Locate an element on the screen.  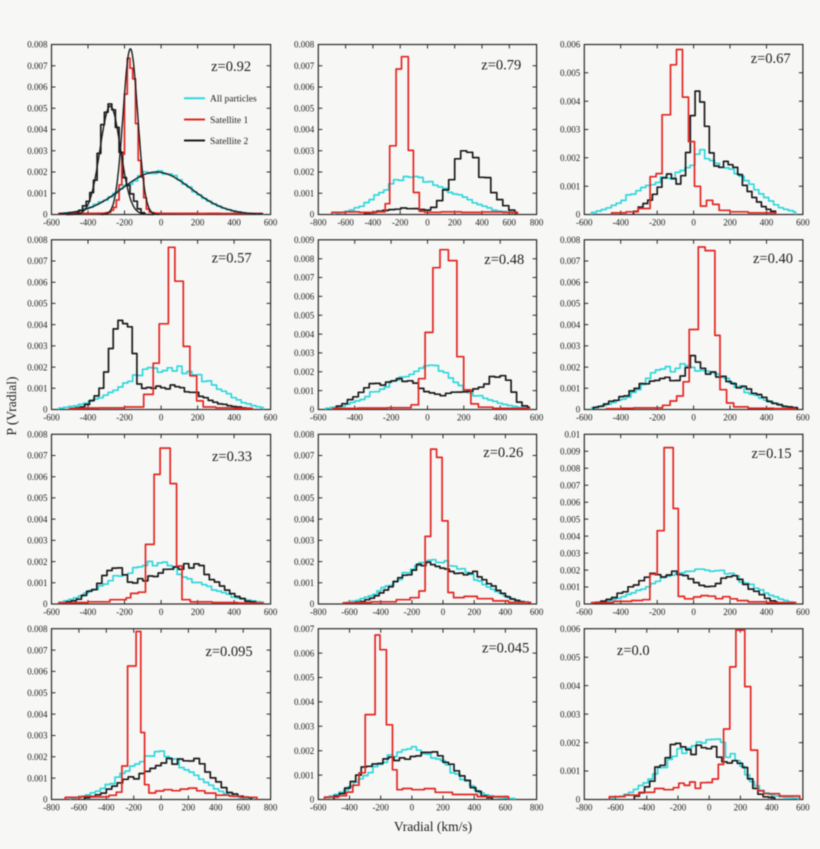
svg-text: All particles is located at coordinates (233, 100).